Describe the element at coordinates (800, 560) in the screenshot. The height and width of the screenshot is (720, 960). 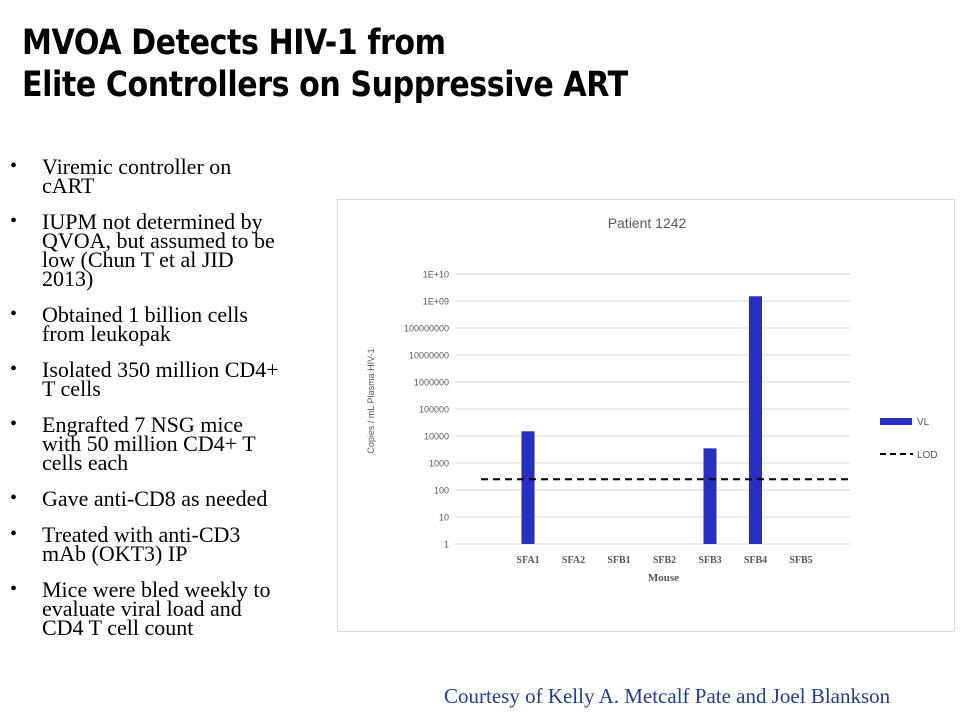
I see `x-tick-label: SFB5` at that location.